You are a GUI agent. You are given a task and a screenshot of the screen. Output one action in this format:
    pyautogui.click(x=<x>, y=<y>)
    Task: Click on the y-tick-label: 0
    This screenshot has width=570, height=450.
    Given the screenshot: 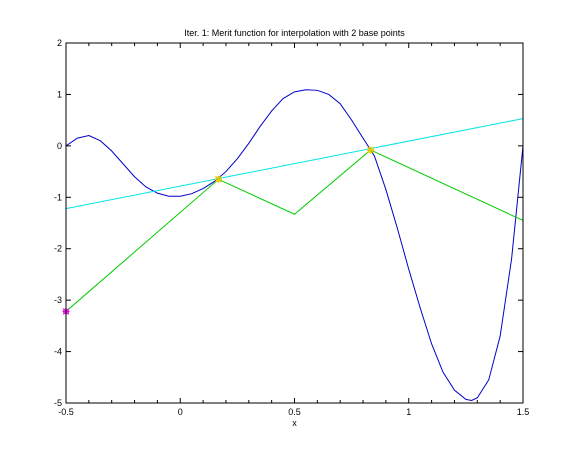 What is the action you would take?
    pyautogui.click(x=59, y=146)
    